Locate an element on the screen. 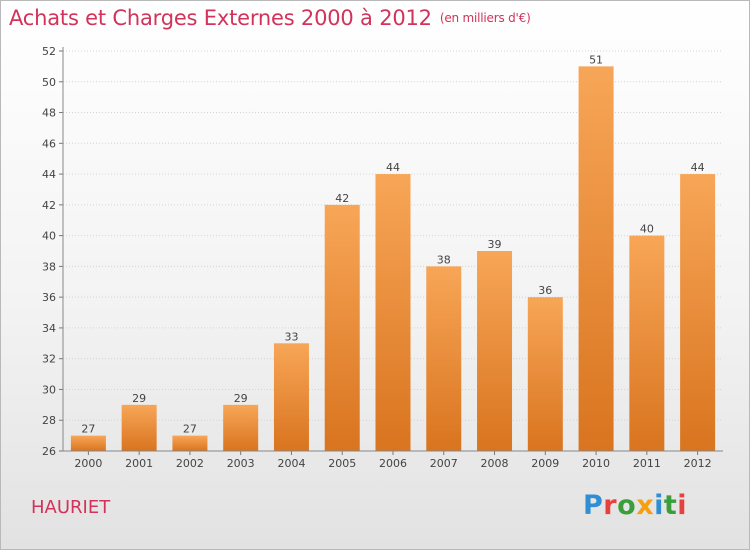 The height and width of the screenshot is (550, 750). logo-letter: x is located at coordinates (645, 505).